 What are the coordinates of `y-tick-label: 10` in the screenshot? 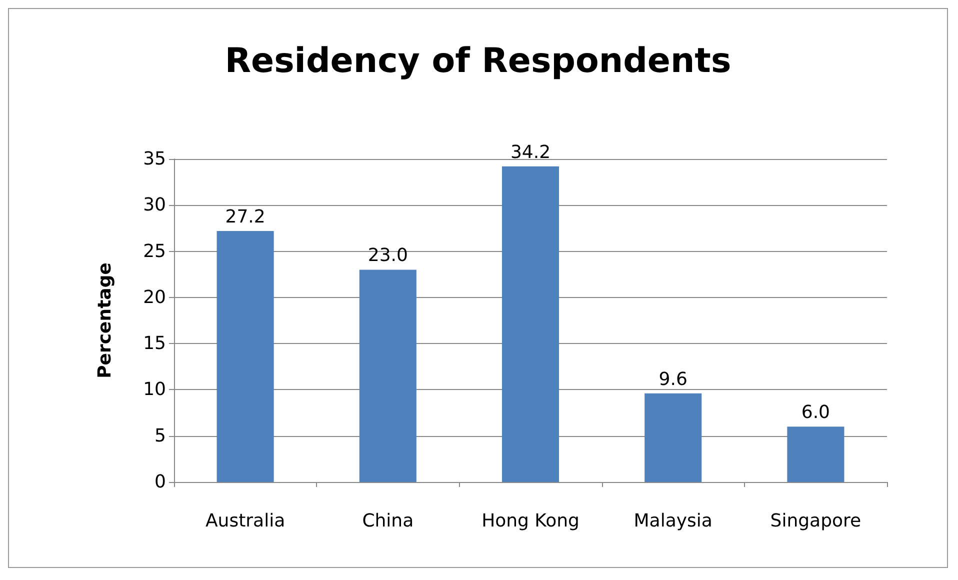 It's located at (154, 389).